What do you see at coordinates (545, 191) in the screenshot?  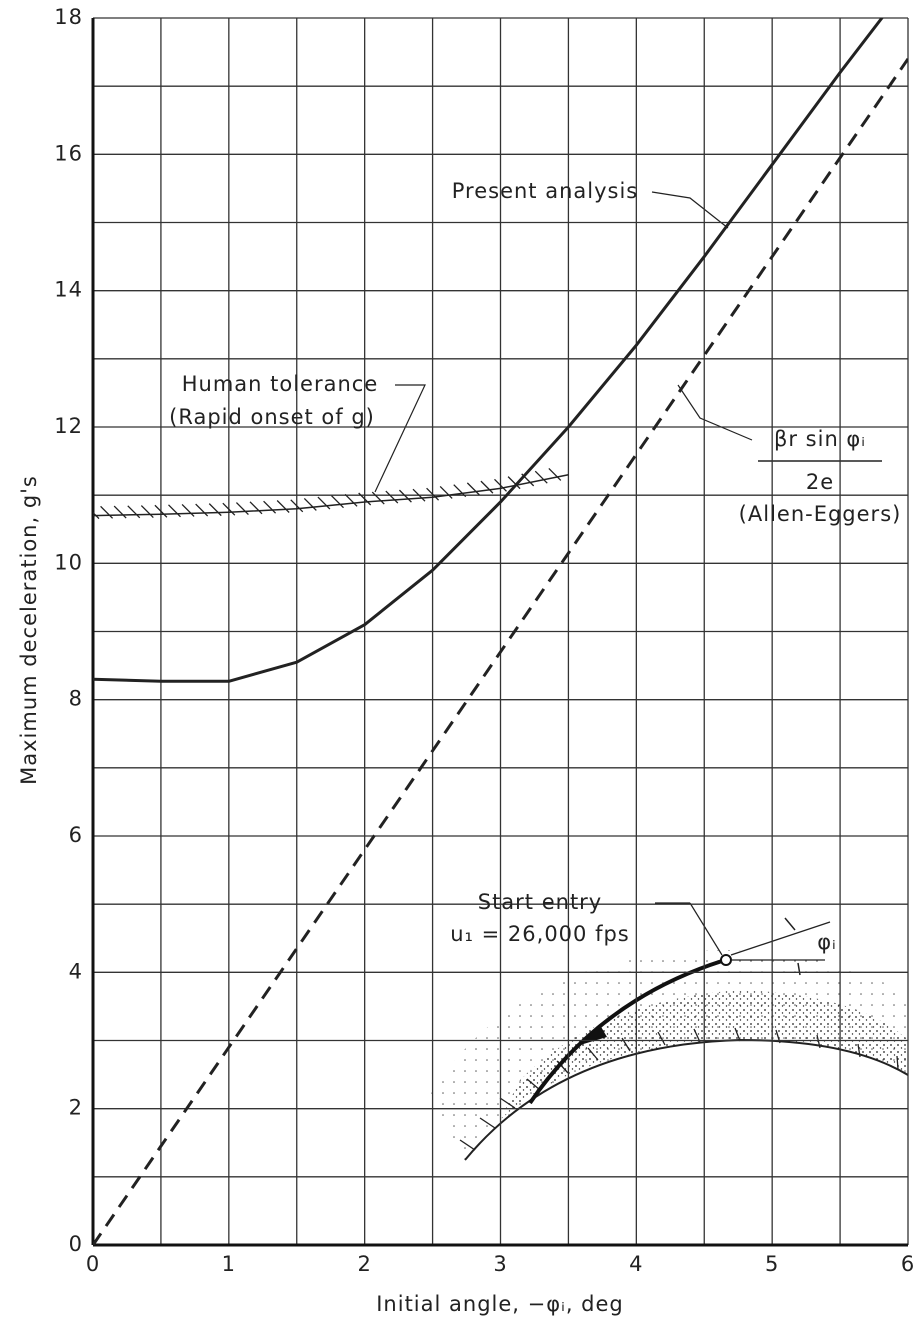 I see `series-label: Present analysis` at bounding box center [545, 191].